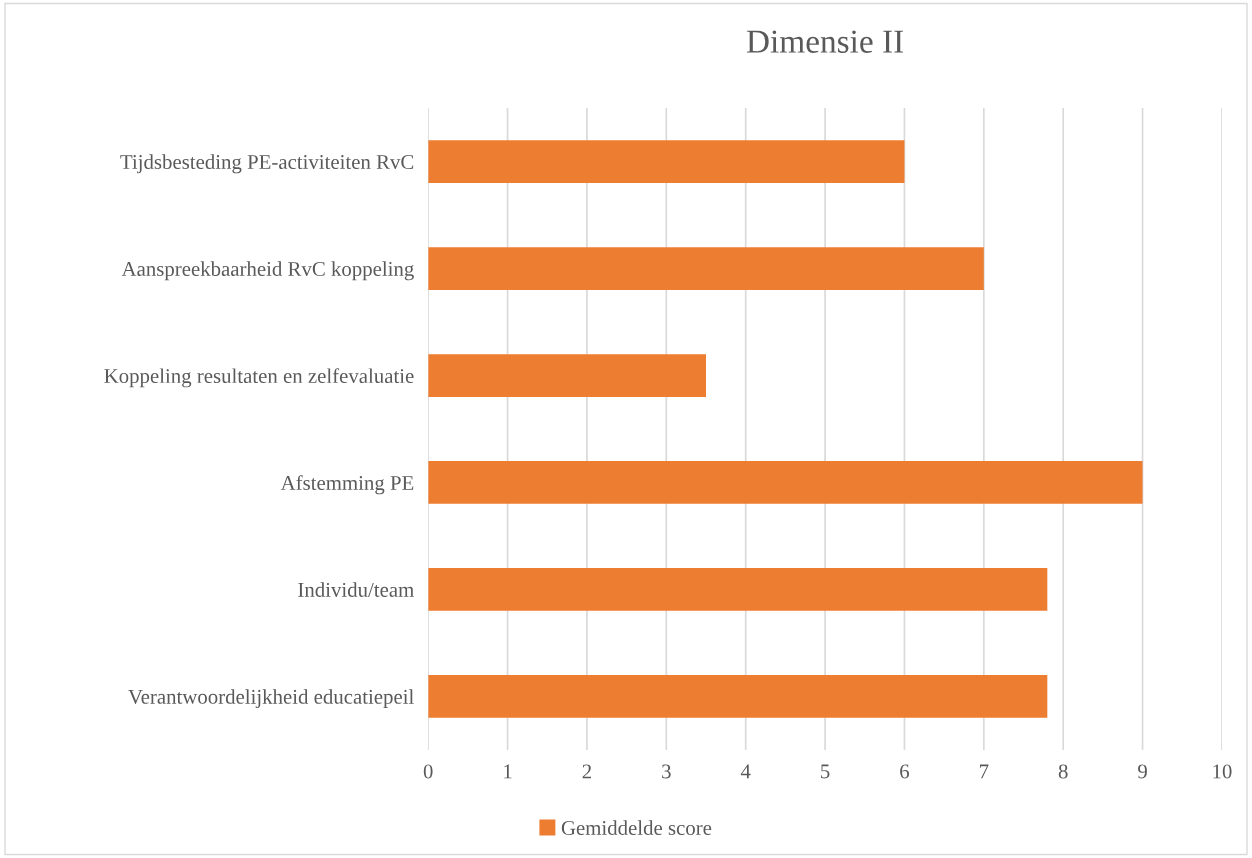  What do you see at coordinates (259, 378) in the screenshot?
I see `y-tick-label: Koppeling resultaten en zelfevaluatie` at bounding box center [259, 378].